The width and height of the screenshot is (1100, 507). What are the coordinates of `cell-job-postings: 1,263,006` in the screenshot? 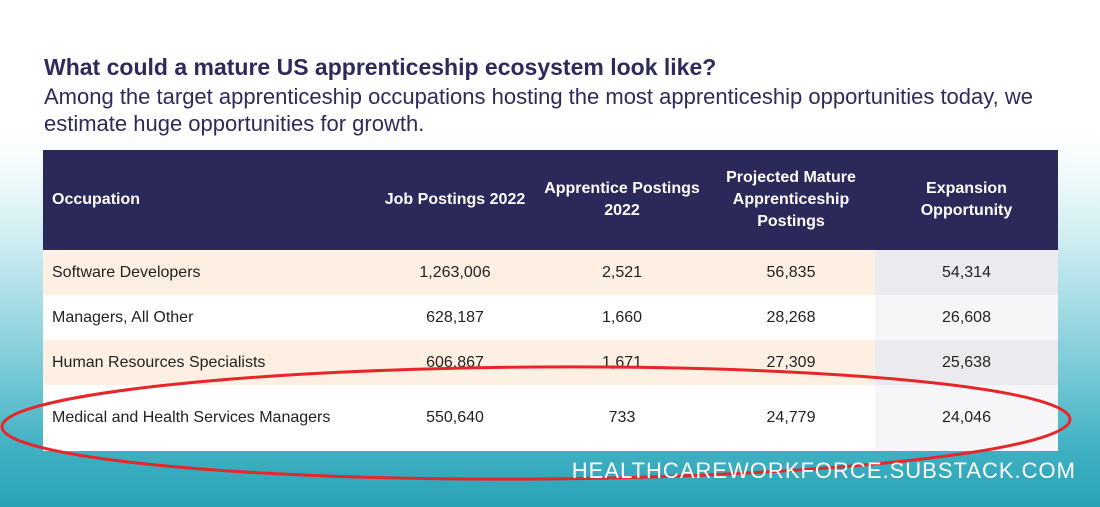 It's located at (455, 272).